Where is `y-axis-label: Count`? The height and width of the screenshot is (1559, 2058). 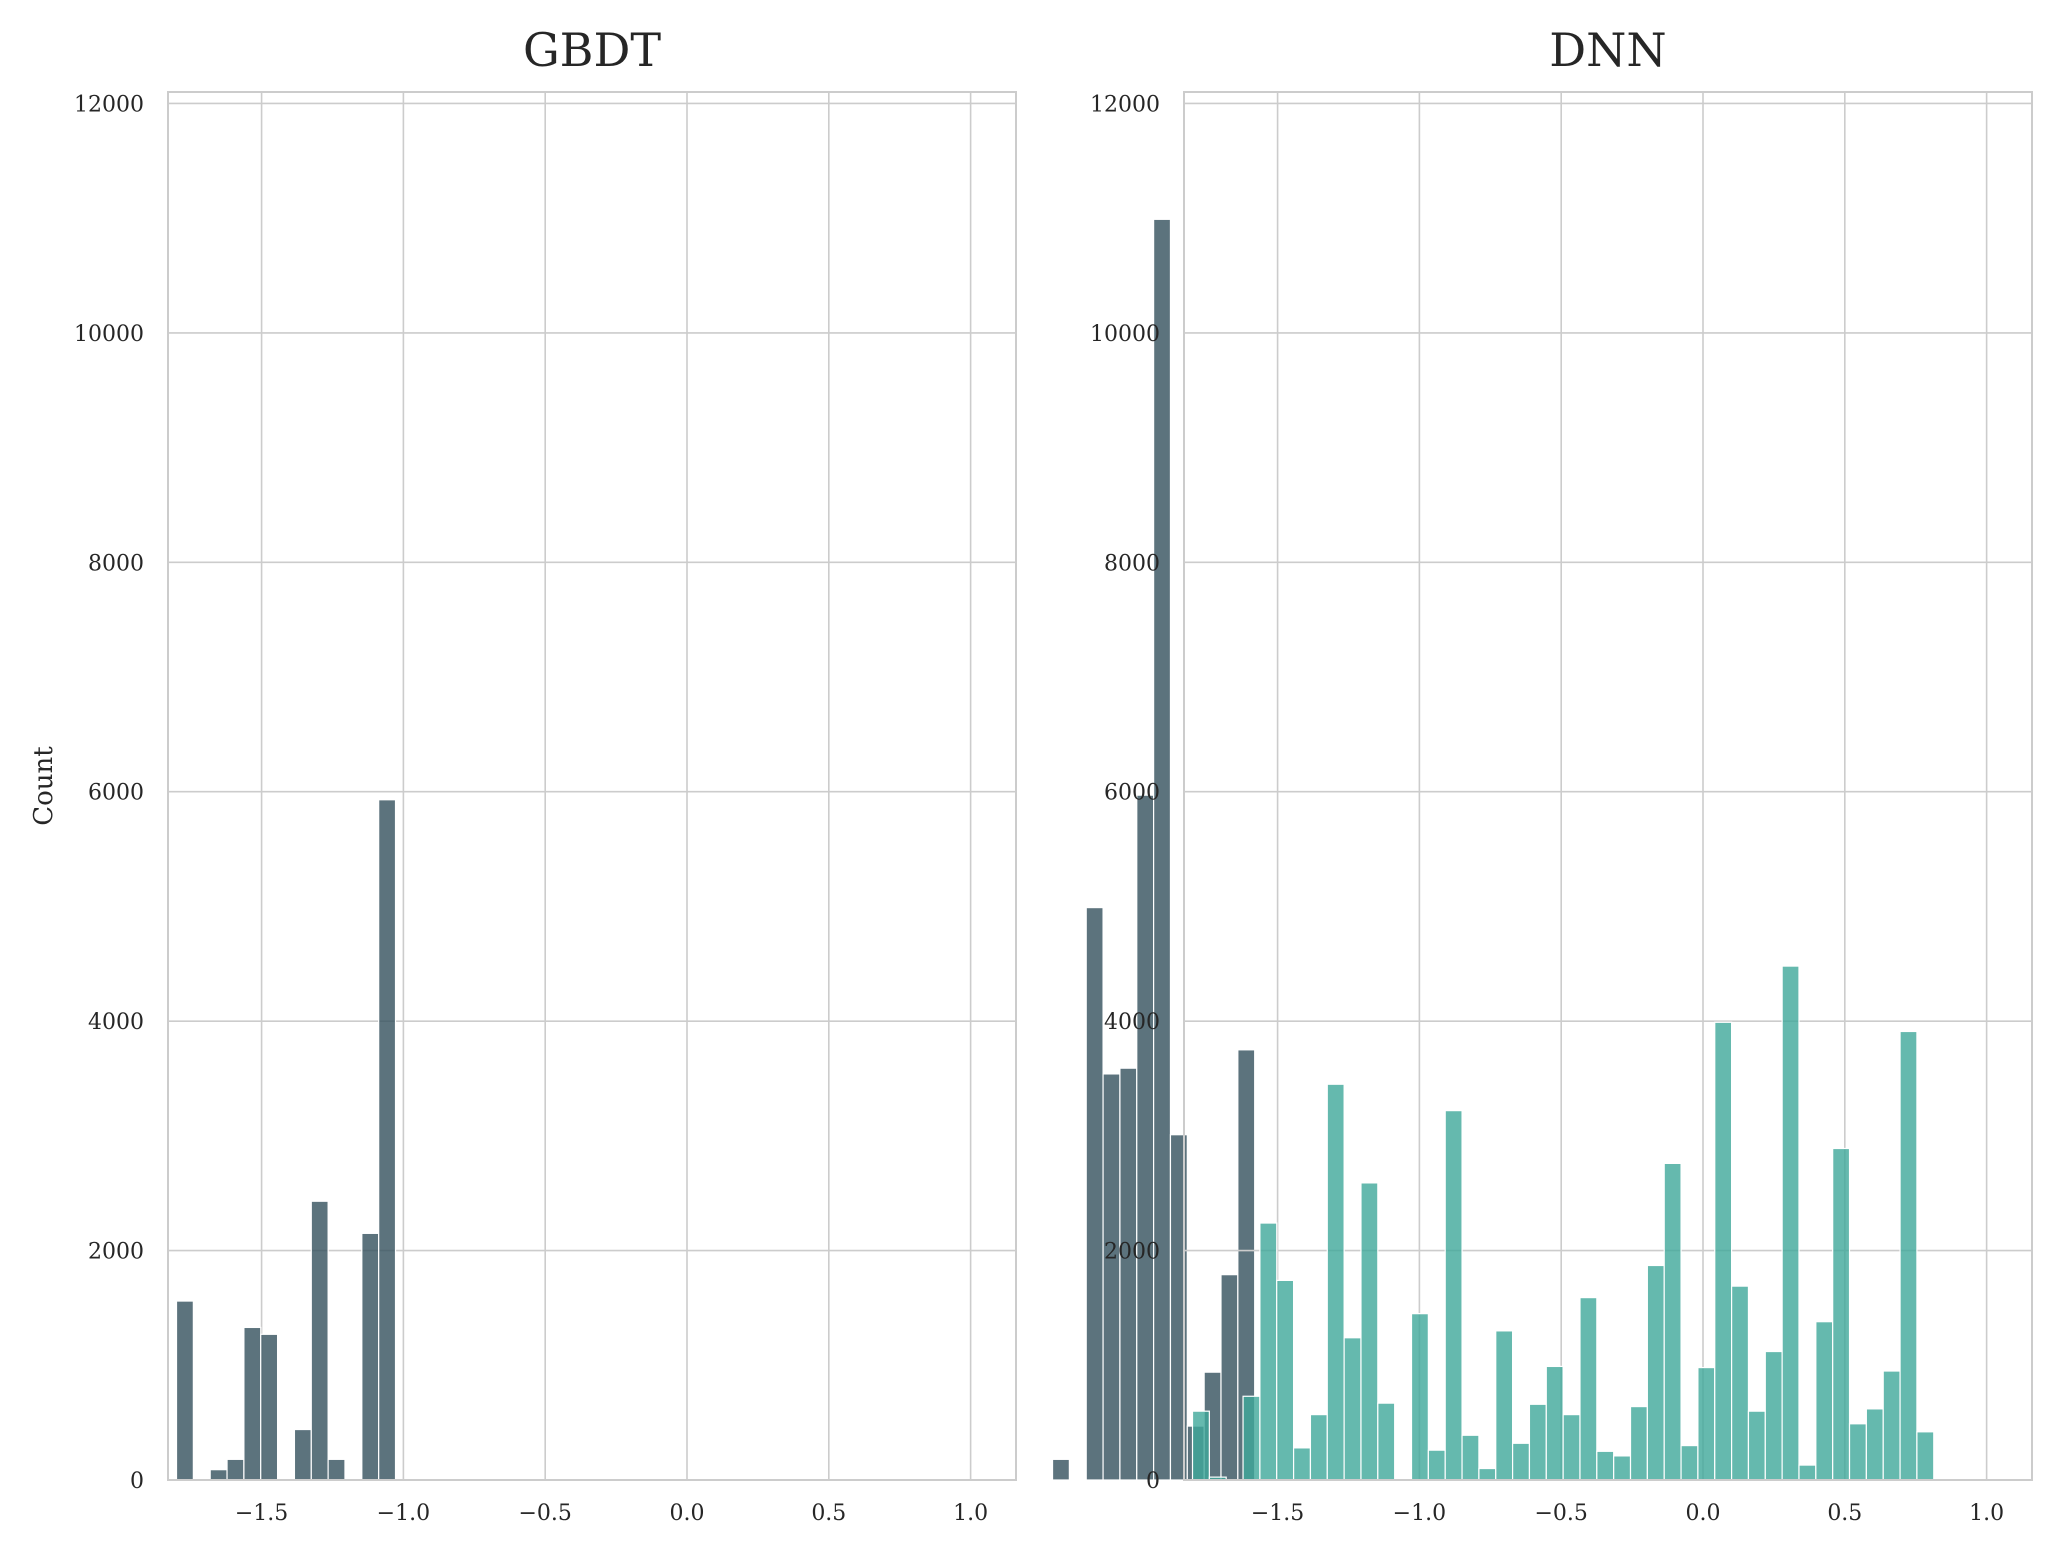
y-axis-label: Count is located at coordinates (44, 786).